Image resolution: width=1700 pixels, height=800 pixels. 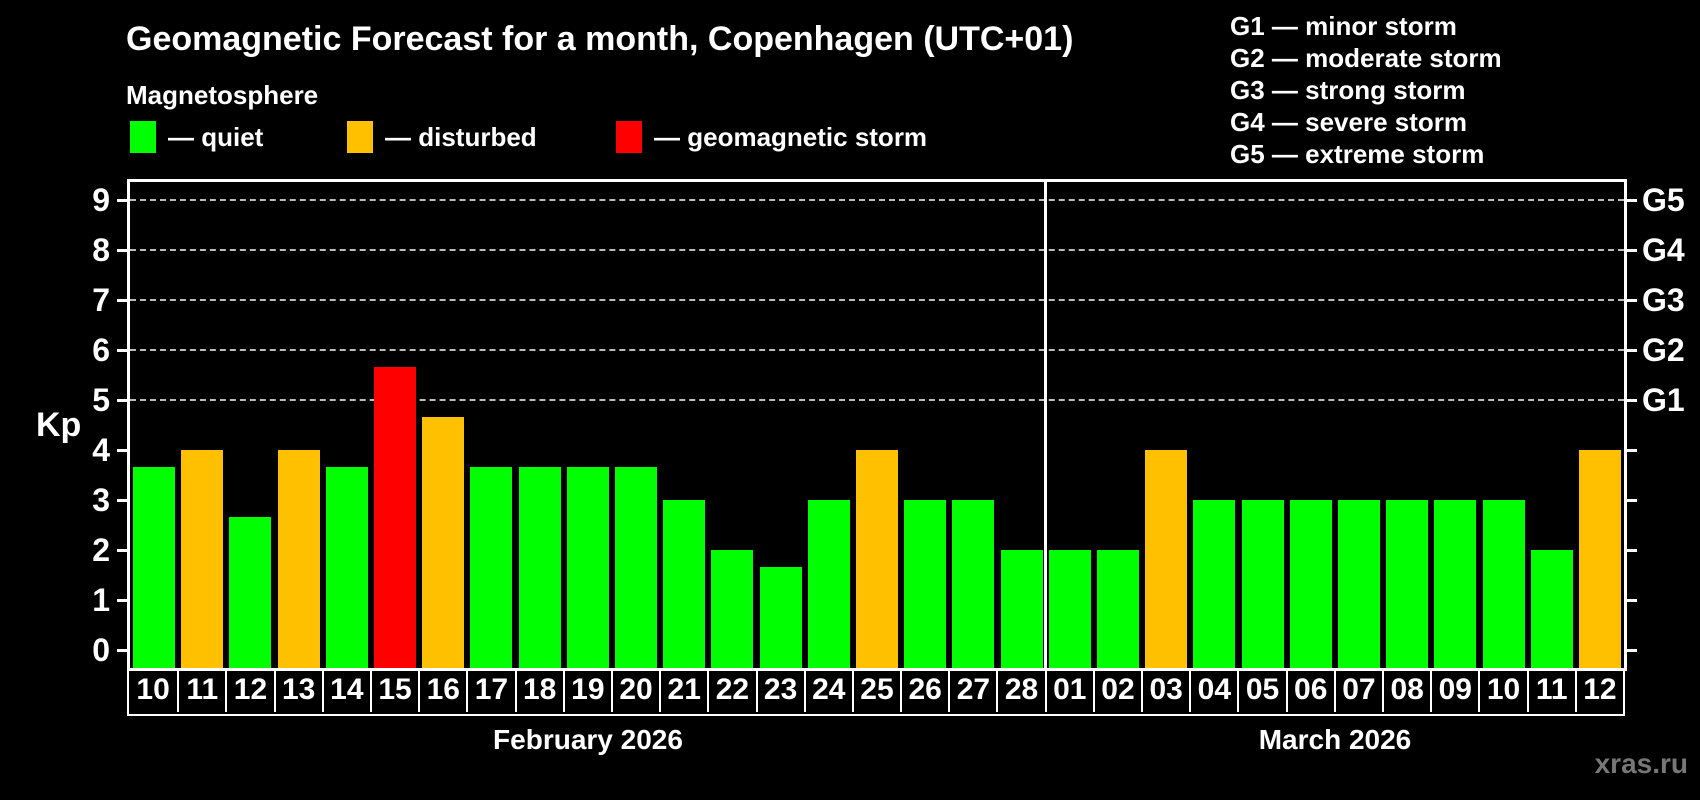 I want to click on quiet-color-swatch, so click(x=143, y=137).